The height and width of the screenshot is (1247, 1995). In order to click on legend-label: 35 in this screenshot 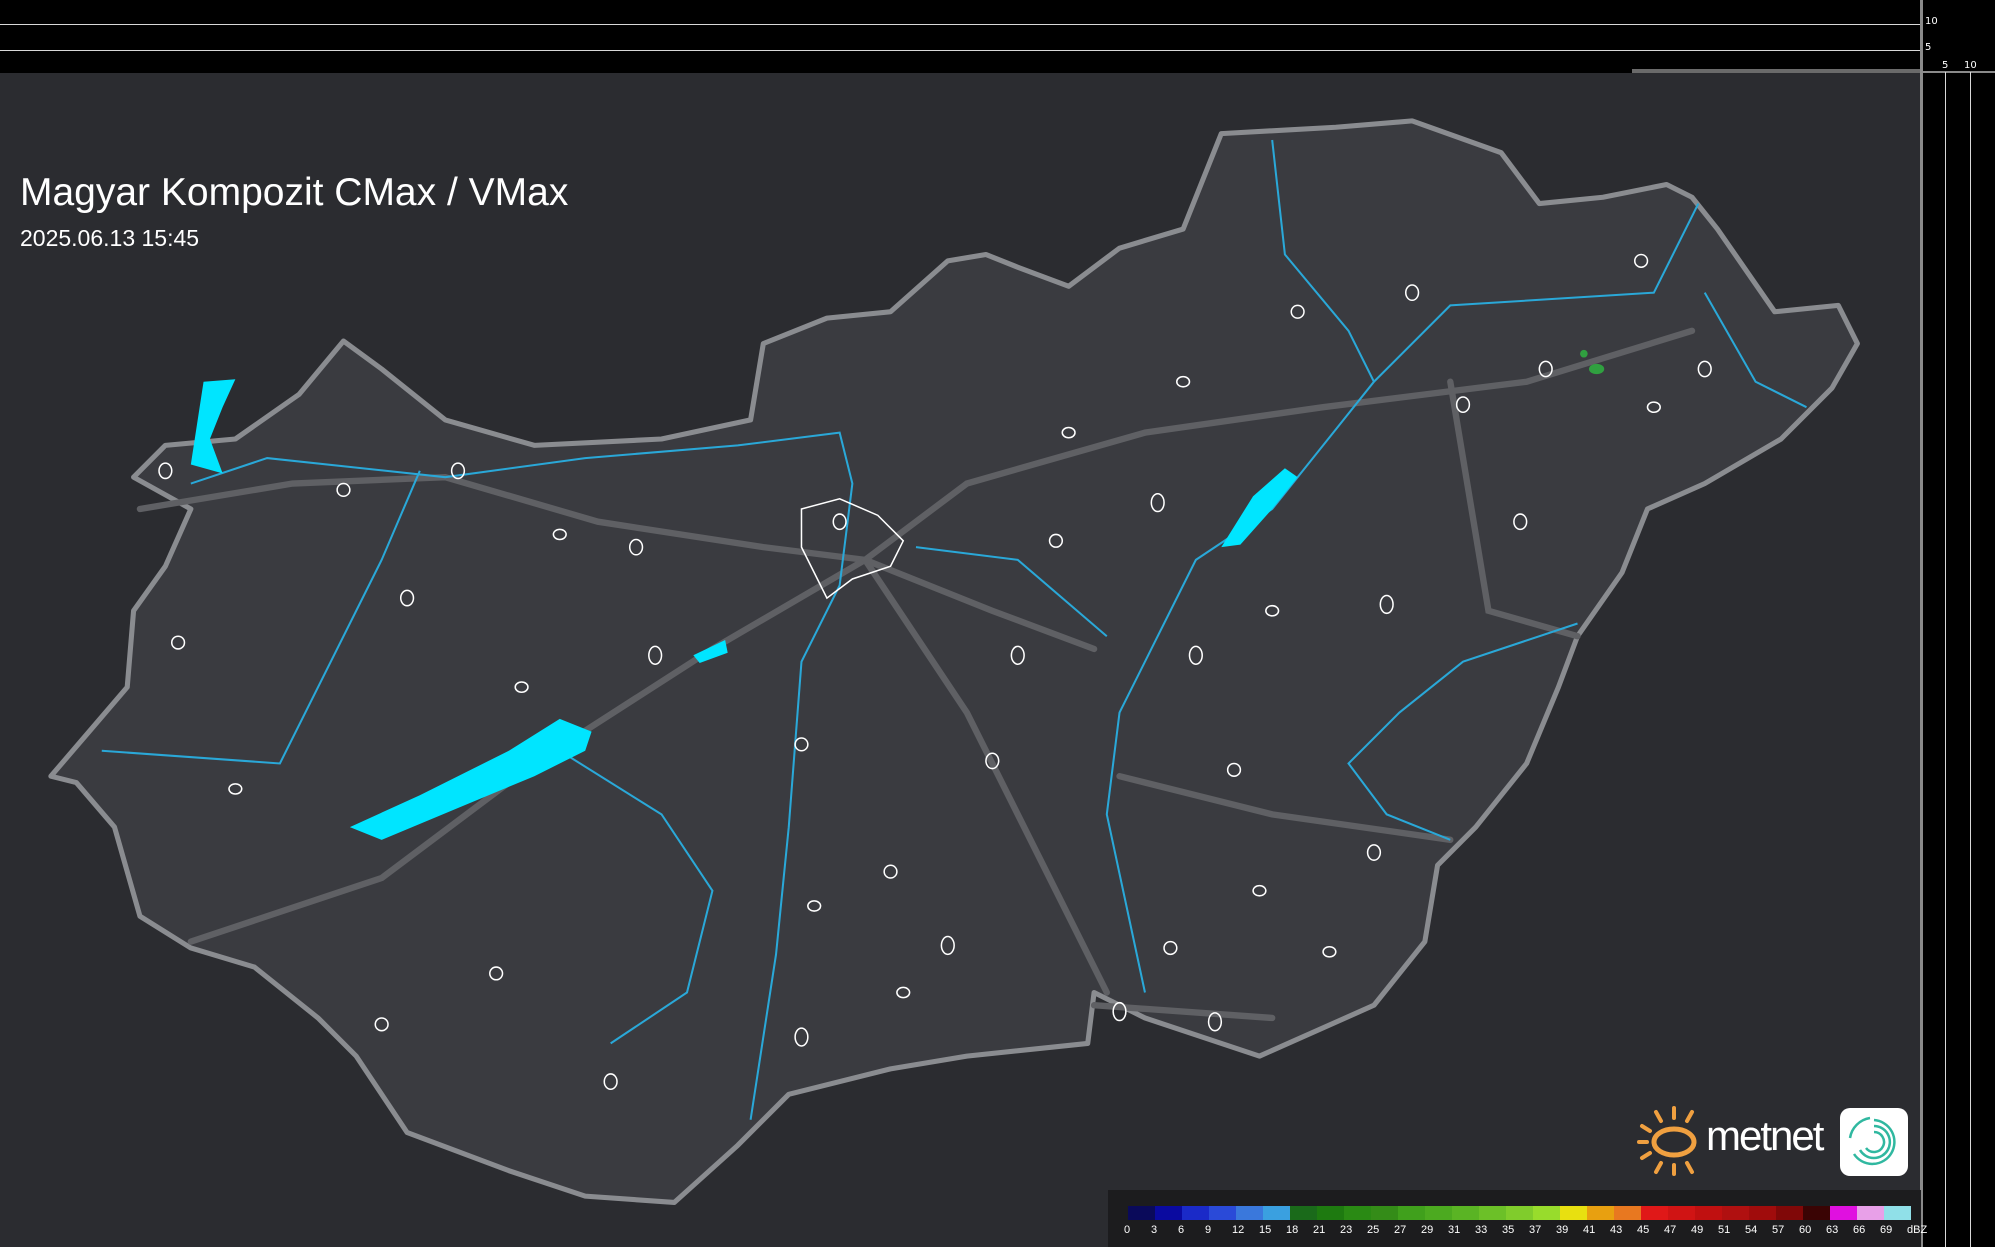, I will do `click(1508, 1230)`.